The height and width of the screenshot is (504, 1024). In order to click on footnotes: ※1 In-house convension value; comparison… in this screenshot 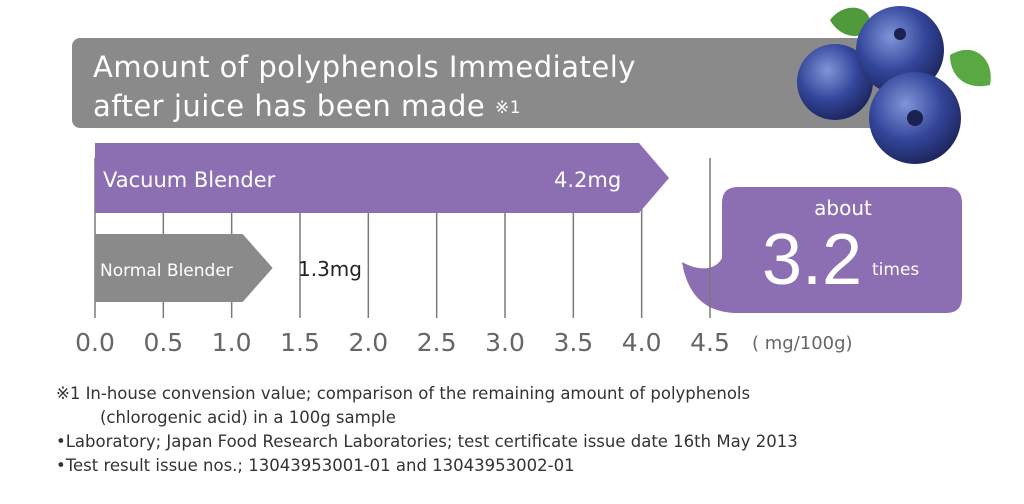, I will do `click(427, 430)`.